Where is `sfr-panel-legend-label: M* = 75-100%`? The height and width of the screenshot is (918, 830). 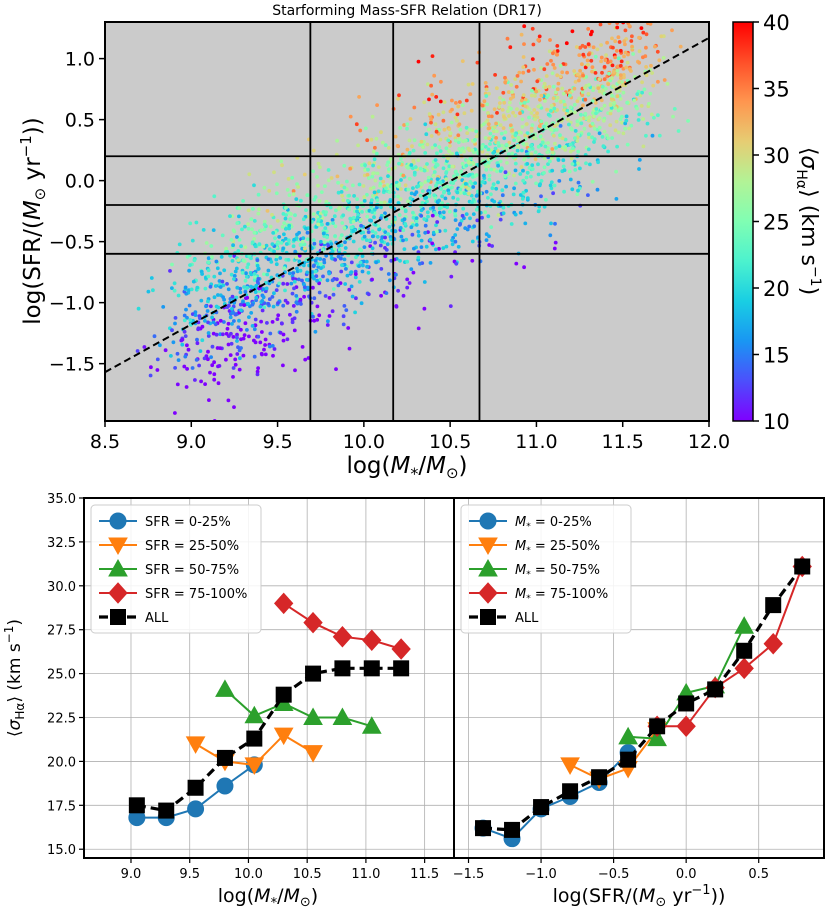 sfr-panel-legend-label: M* = 75-100% is located at coordinates (561, 595).